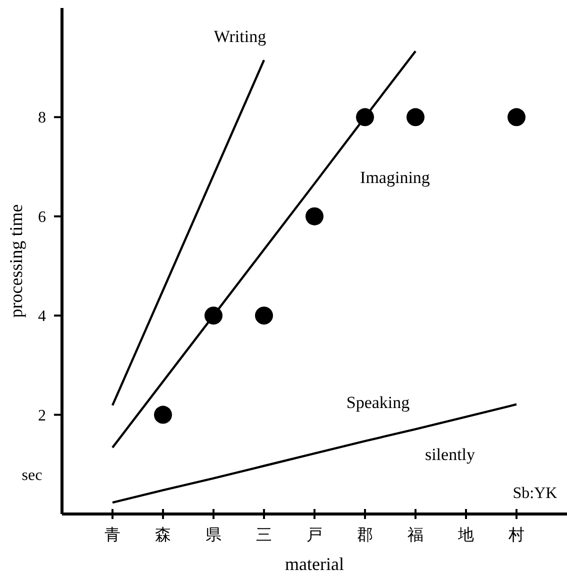  What do you see at coordinates (240, 36) in the screenshot?
I see `series-label: Writing` at bounding box center [240, 36].